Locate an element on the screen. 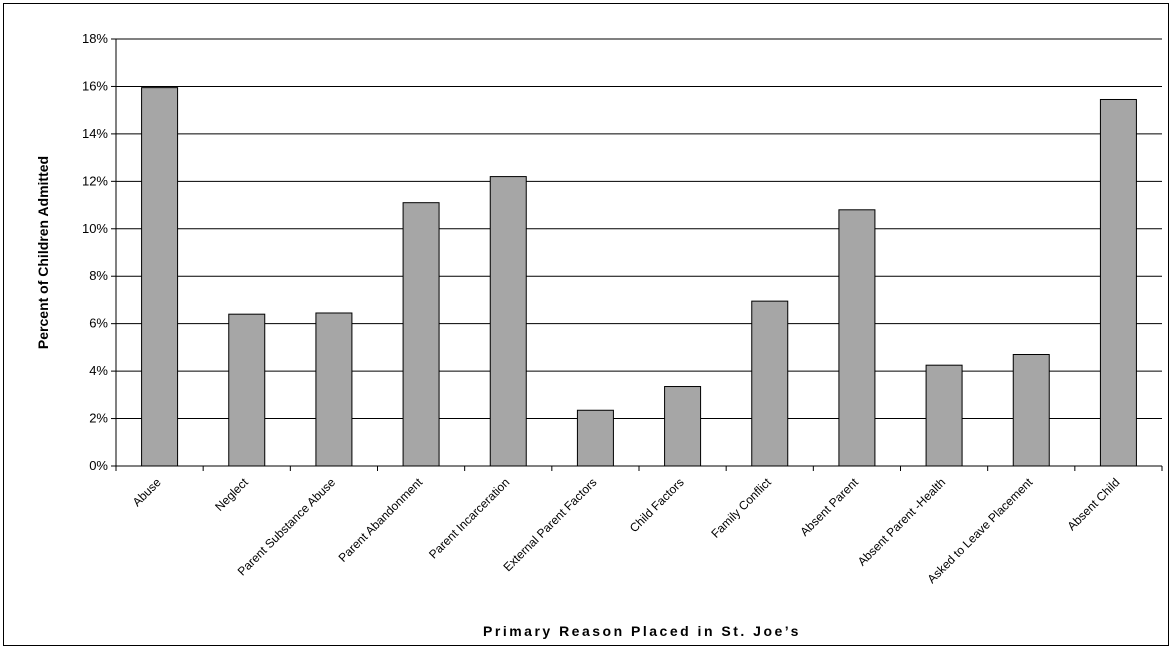  y-tick-label: 18% is located at coordinates (95, 38).